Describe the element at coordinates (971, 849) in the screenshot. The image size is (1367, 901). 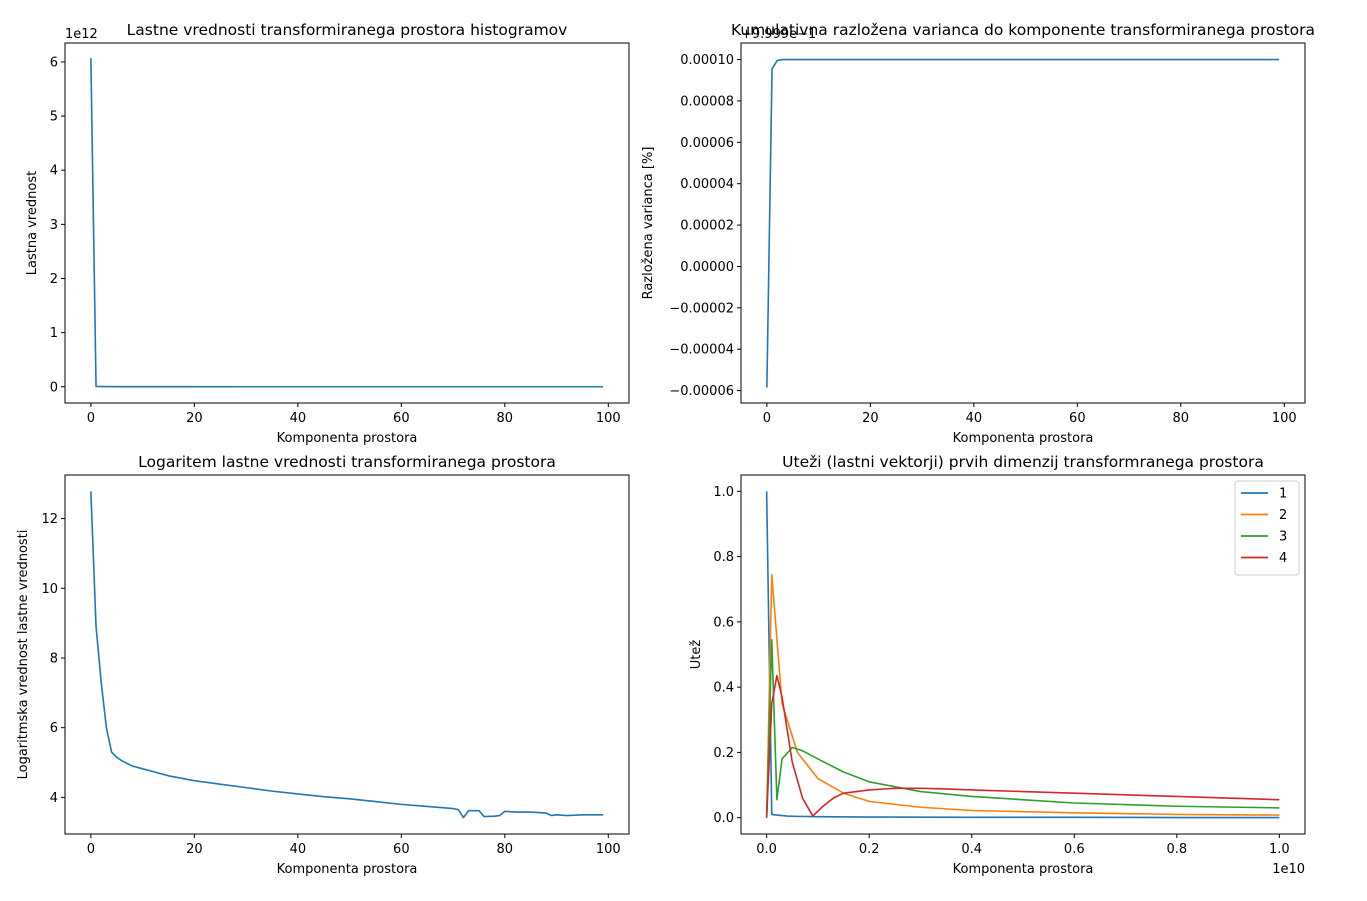
I see `x-tick-label: 0.4` at that location.